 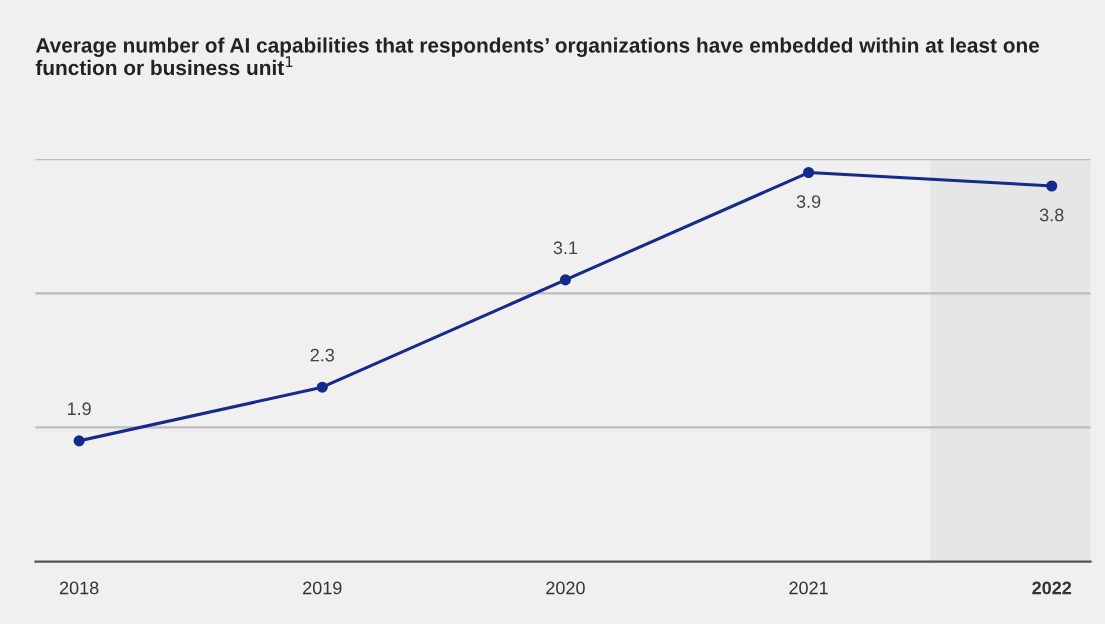 What do you see at coordinates (79, 588) in the screenshot?
I see `x-tick-label: 2018` at bounding box center [79, 588].